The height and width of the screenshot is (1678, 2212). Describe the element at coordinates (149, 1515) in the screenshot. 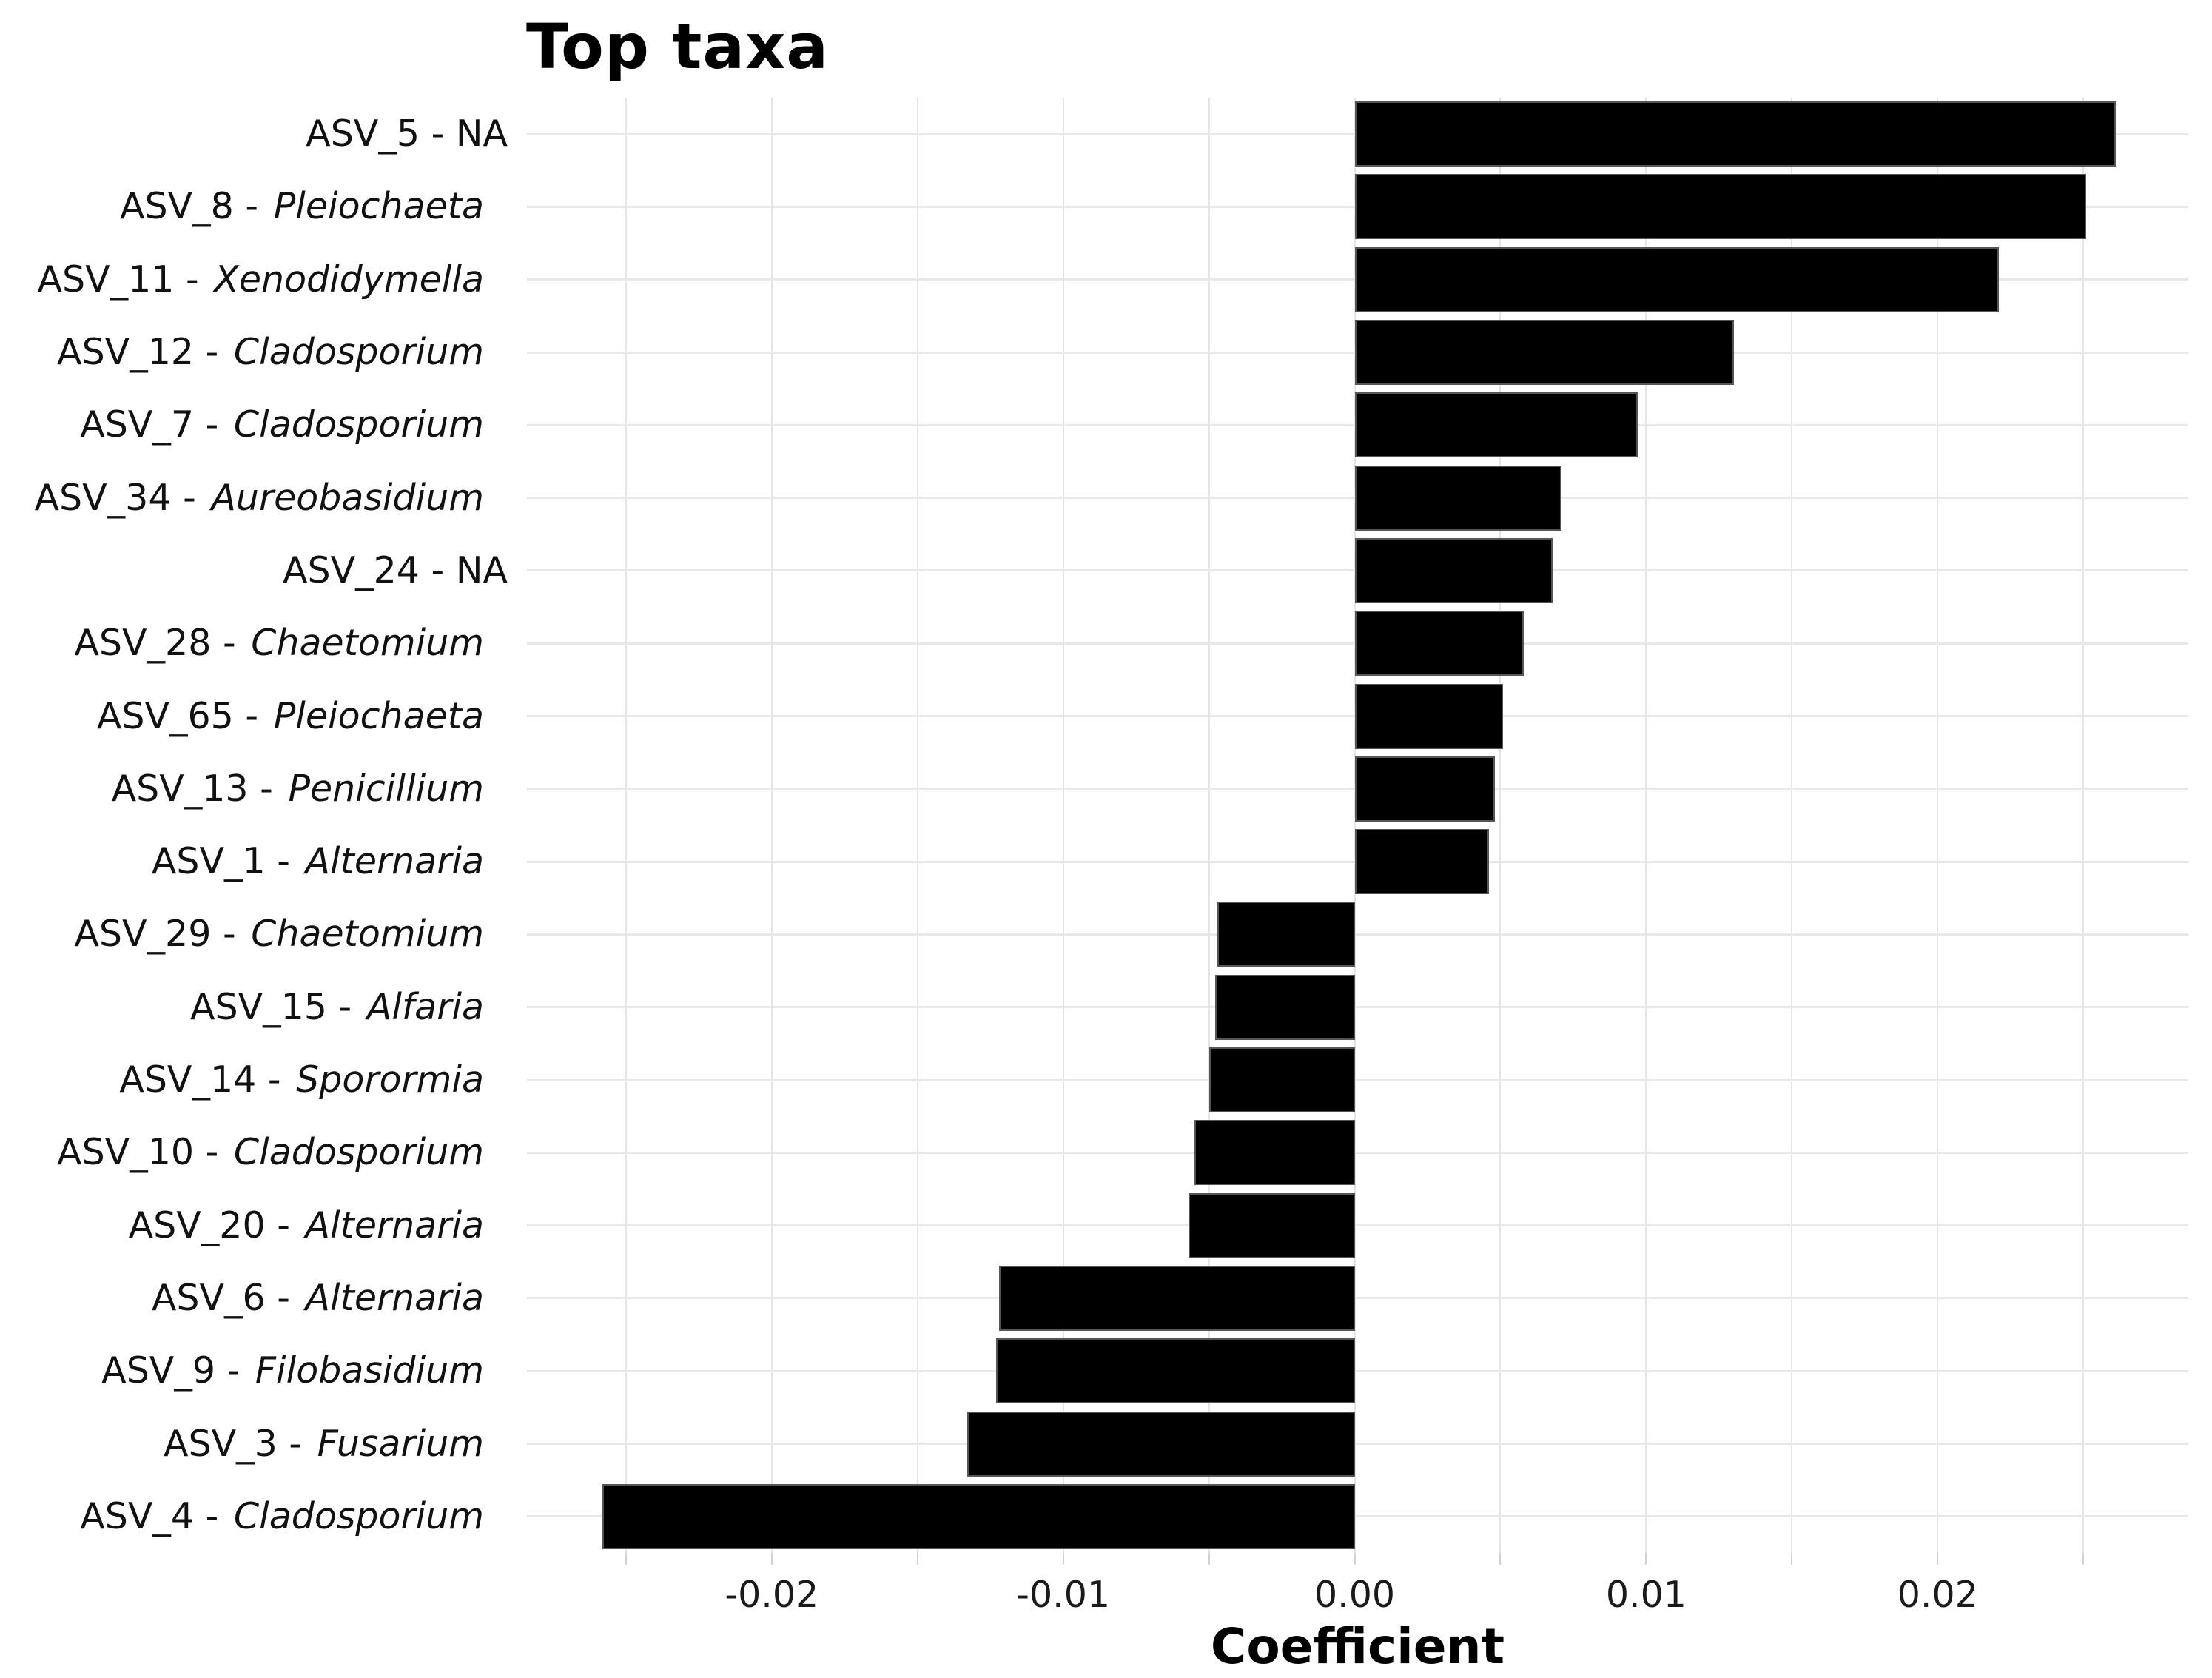

I see `y-axis-label-asv: ASV_4 -` at that location.